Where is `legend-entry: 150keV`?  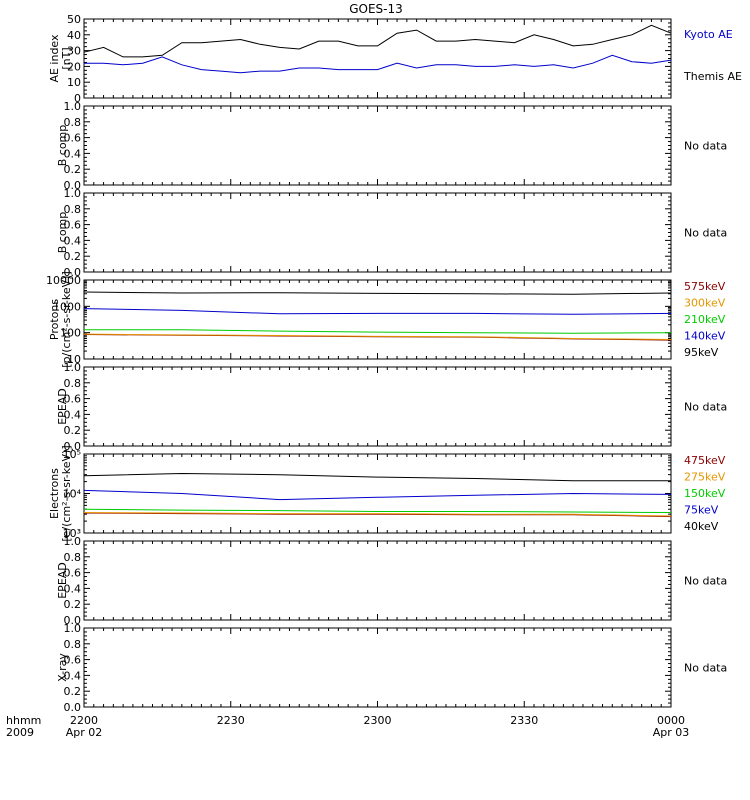 legend-entry: 150keV is located at coordinates (705, 493).